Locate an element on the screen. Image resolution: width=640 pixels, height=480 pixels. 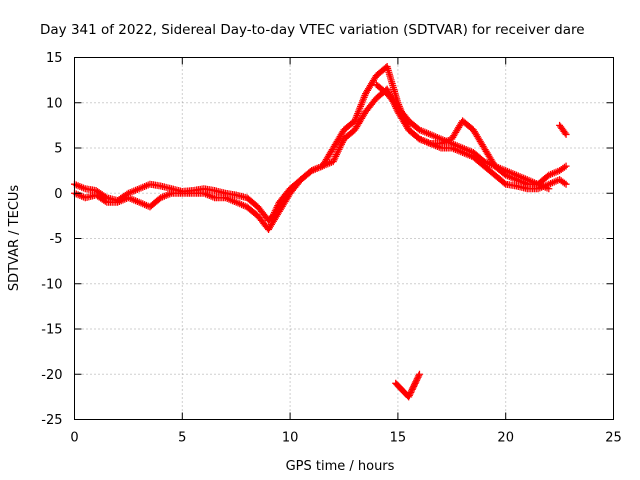
x-tick-label: 25 is located at coordinates (613, 438).